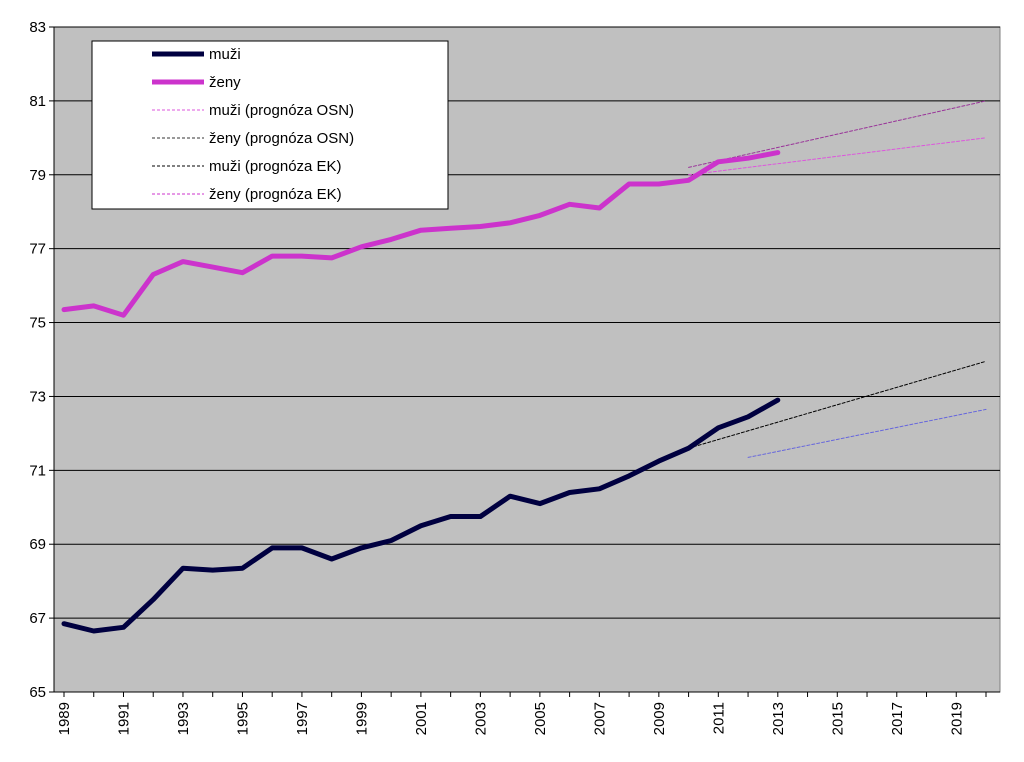 The image size is (1024, 762). What do you see at coordinates (37, 101) in the screenshot?
I see `y-tick-label: 81` at bounding box center [37, 101].